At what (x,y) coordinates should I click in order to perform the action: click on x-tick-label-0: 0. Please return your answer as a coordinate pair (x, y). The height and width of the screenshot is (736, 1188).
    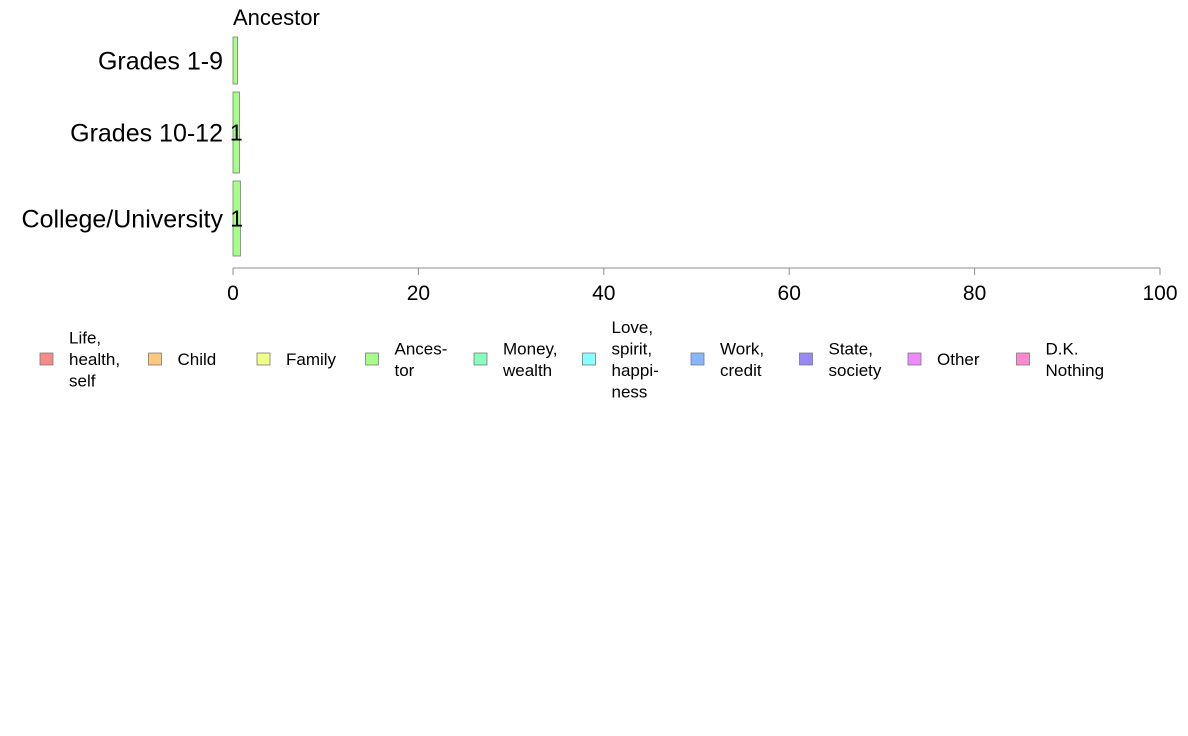
    Looking at the image, I should click on (233, 293).